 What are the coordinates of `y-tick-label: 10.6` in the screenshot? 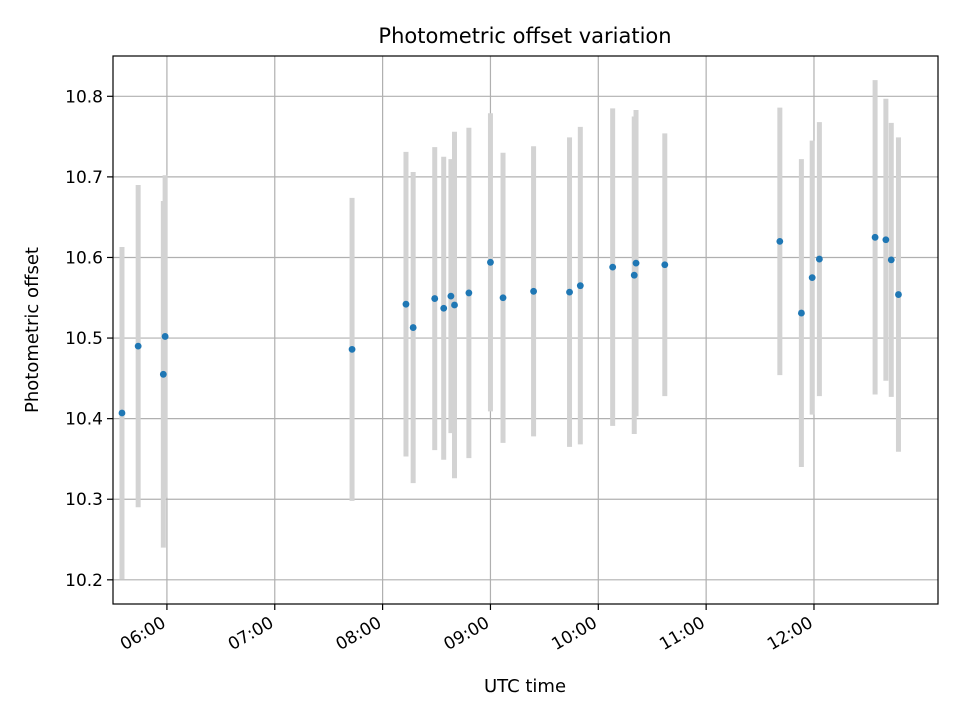 It's located at (84, 258).